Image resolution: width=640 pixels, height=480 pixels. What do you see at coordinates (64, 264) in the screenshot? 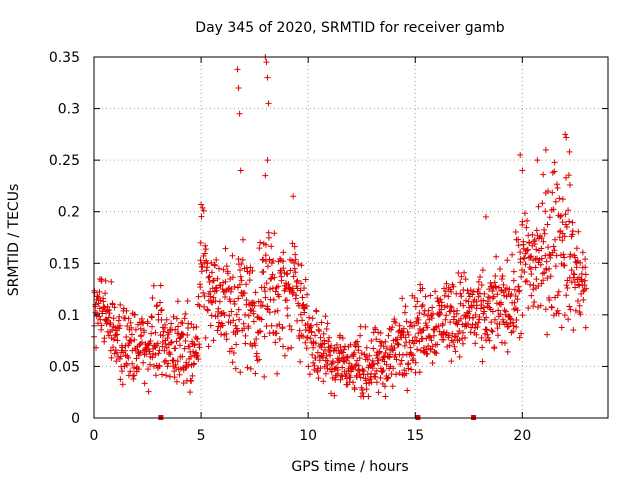
I see `y-tick-label: 0.15` at bounding box center [64, 264].